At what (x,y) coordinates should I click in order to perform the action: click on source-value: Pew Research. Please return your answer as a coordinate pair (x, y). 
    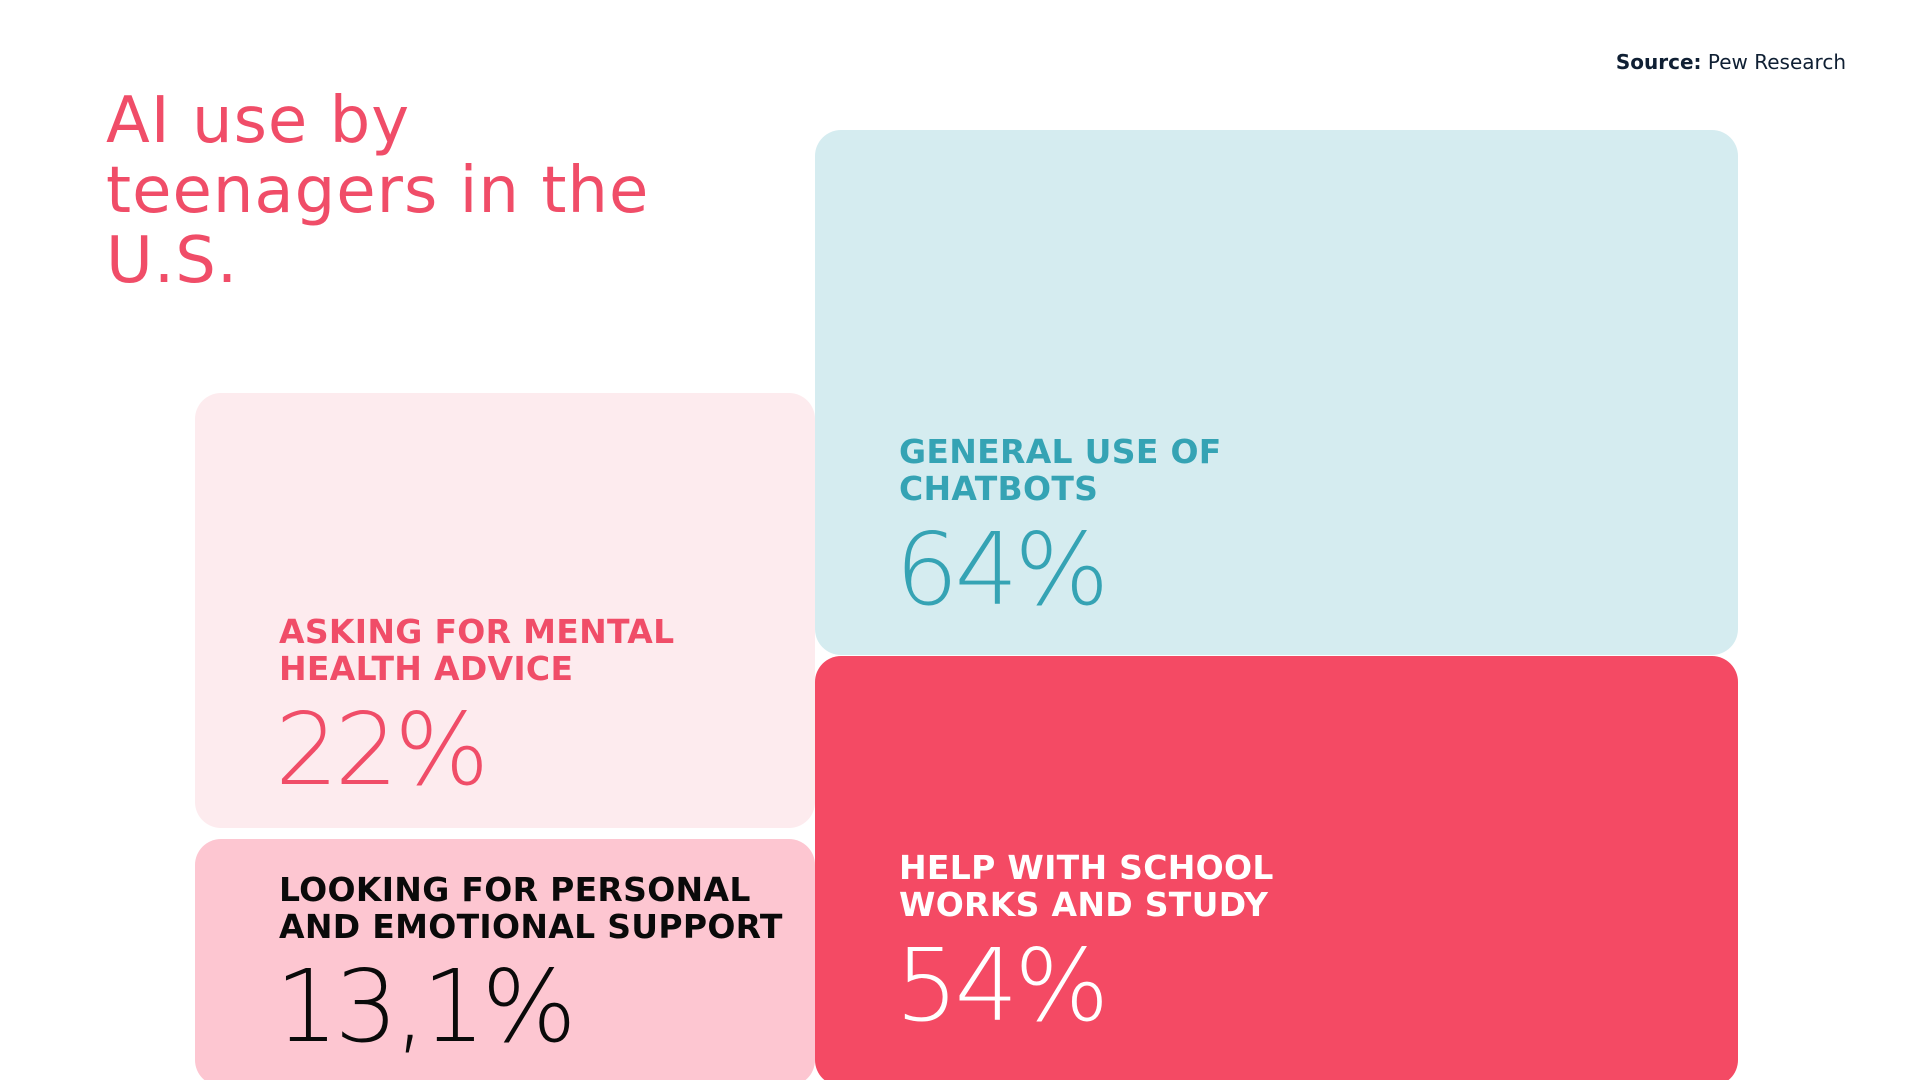
    Looking at the image, I should click on (1776, 62).